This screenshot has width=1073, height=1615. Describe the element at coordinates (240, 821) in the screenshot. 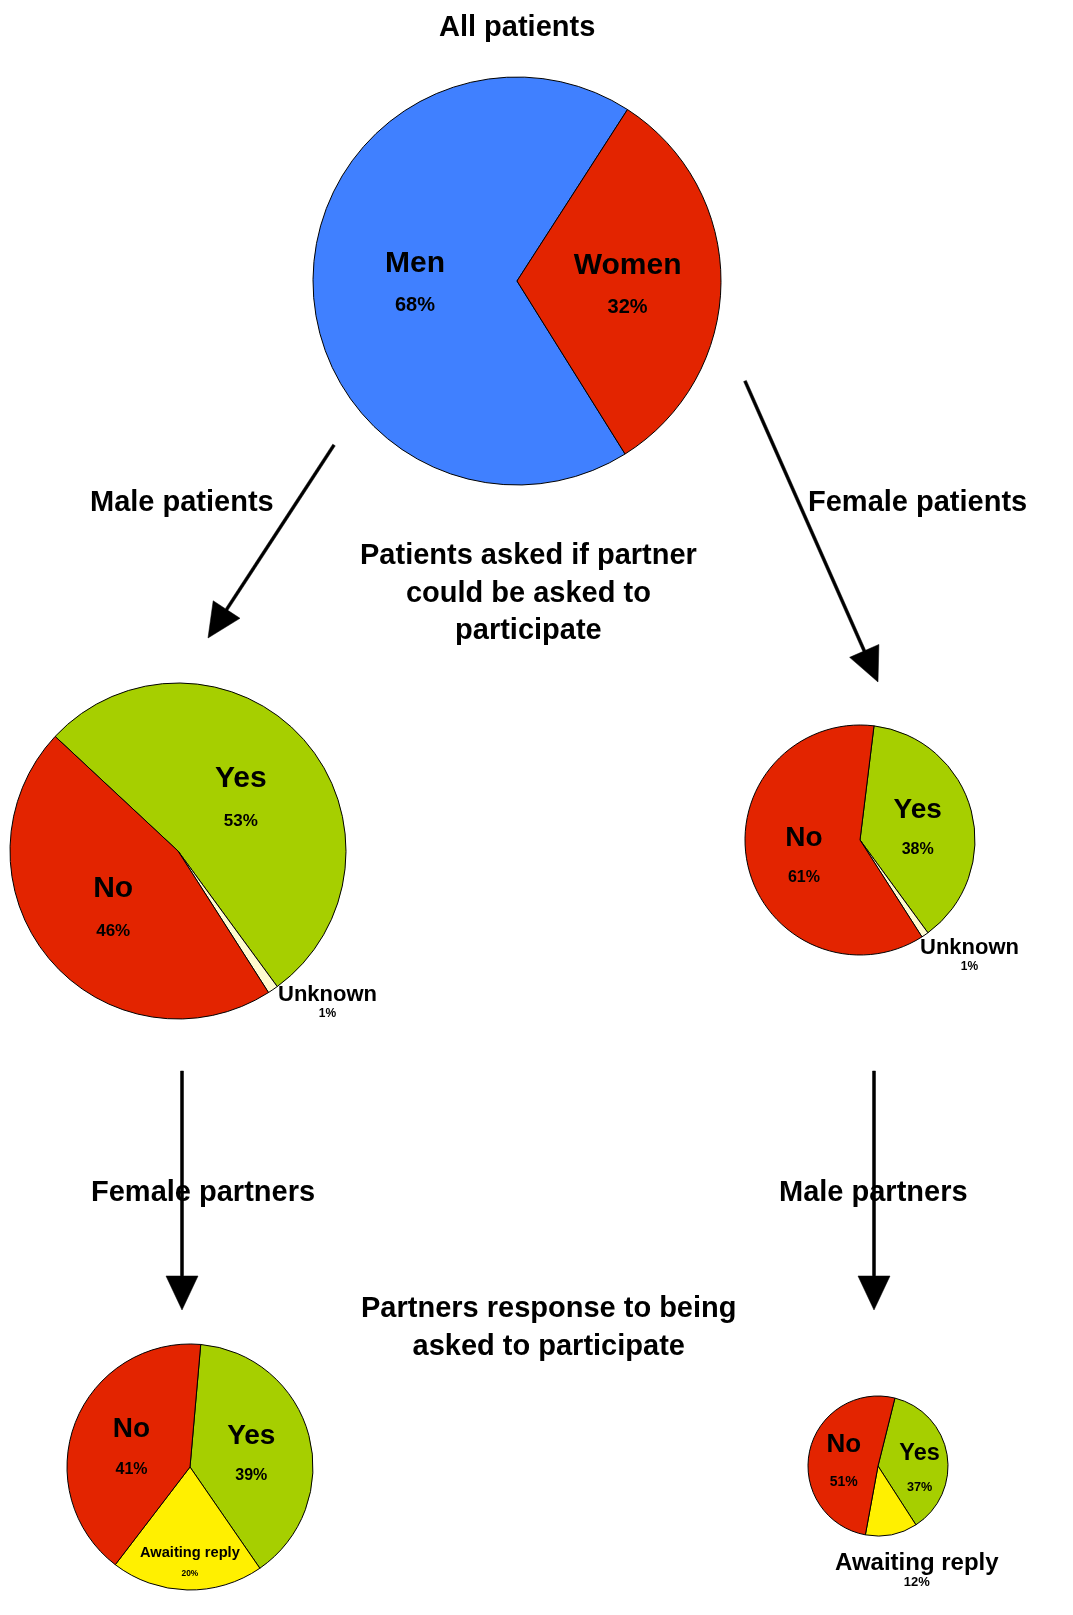

I see `data-label: 53%` at that location.